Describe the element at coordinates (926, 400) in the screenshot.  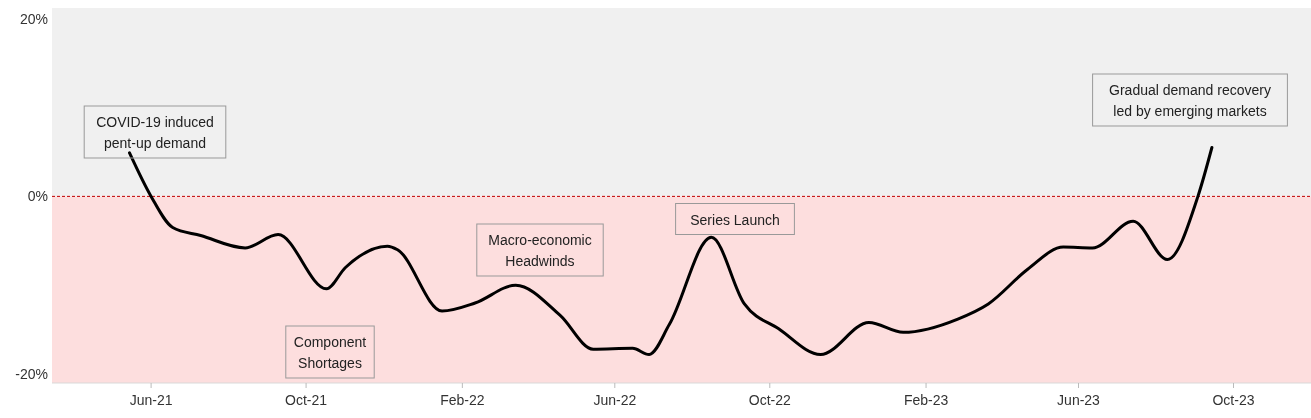
I see `x-tick-label: Feb-23` at that location.